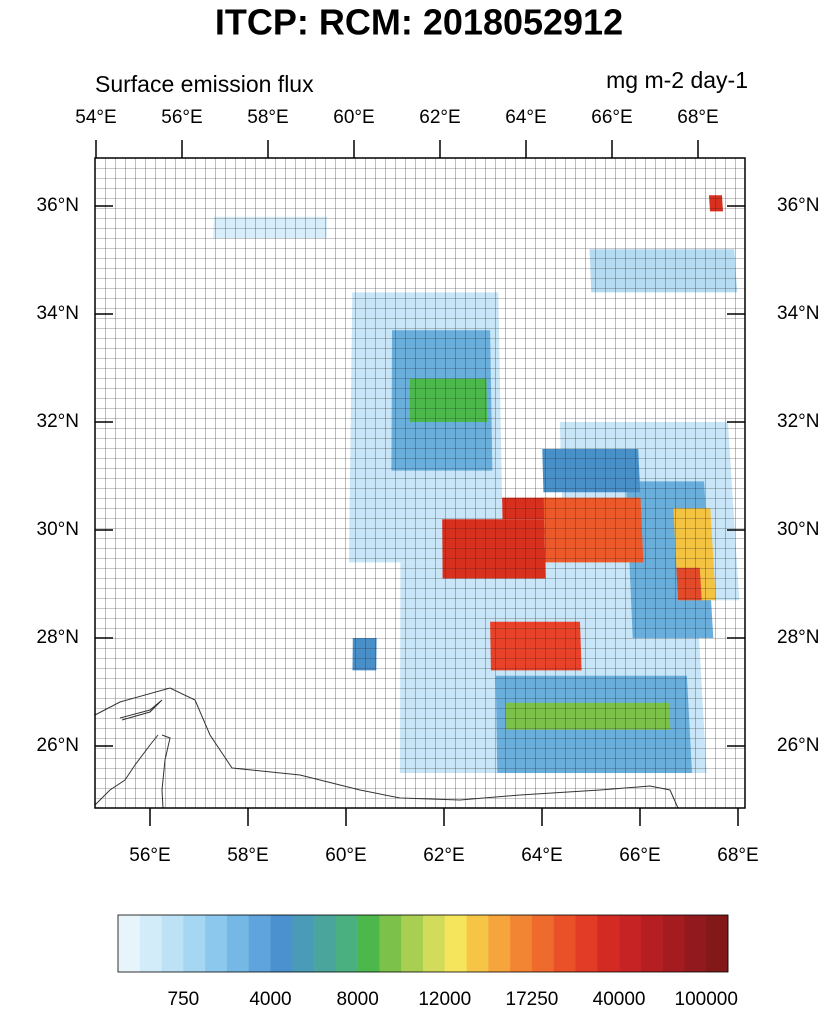  What do you see at coordinates (541, 855) in the screenshot?
I see `bottom-tick-label: 64°E` at bounding box center [541, 855].